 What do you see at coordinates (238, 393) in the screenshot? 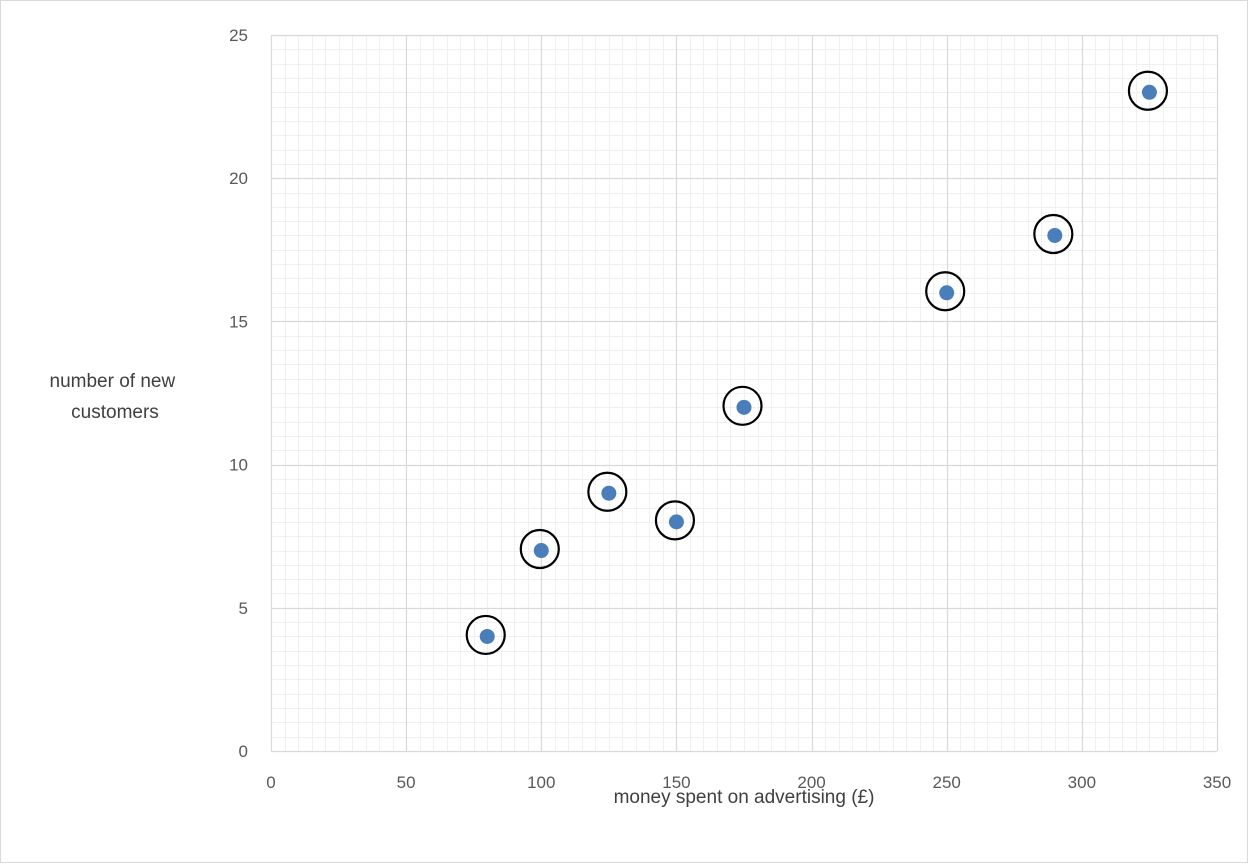
I see `y-axis-ticks: 0 5 10 15 20 25` at bounding box center [238, 393].